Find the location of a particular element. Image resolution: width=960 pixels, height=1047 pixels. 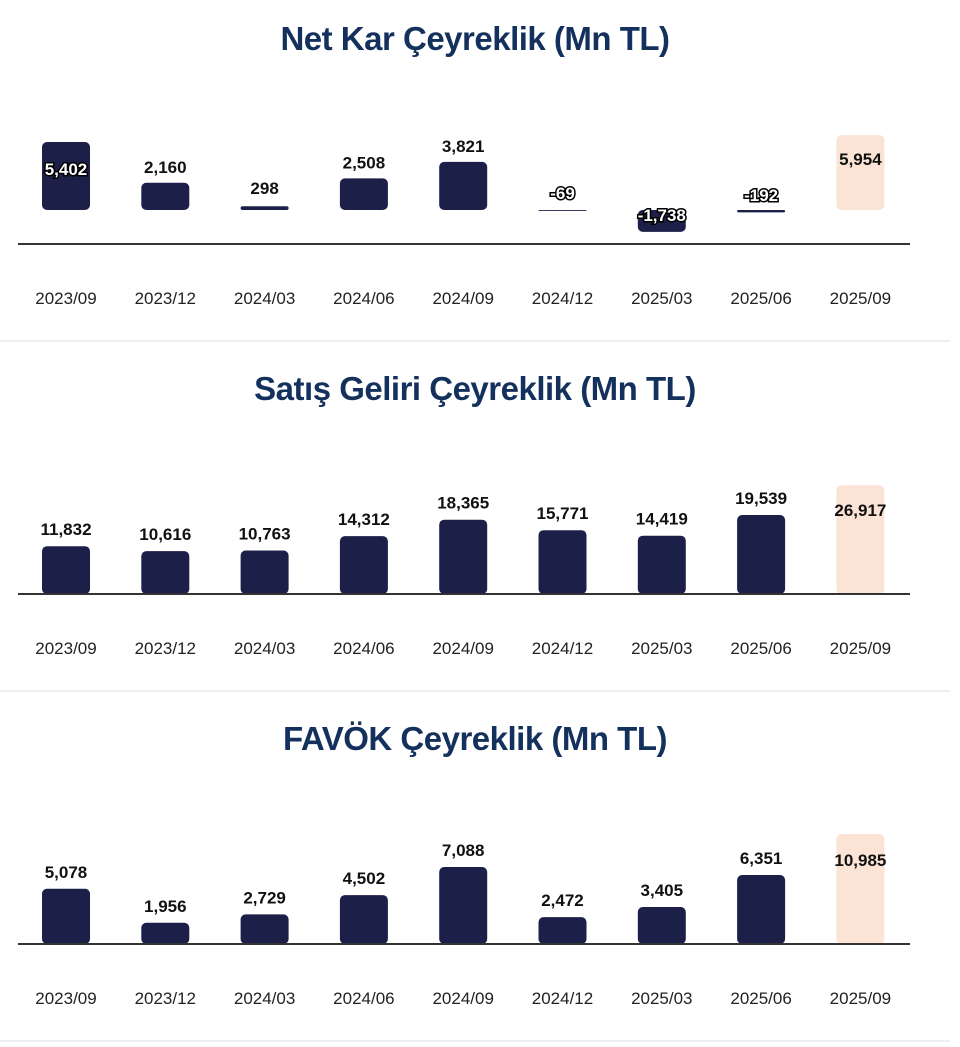

value-label: 4,502 is located at coordinates (364, 878).